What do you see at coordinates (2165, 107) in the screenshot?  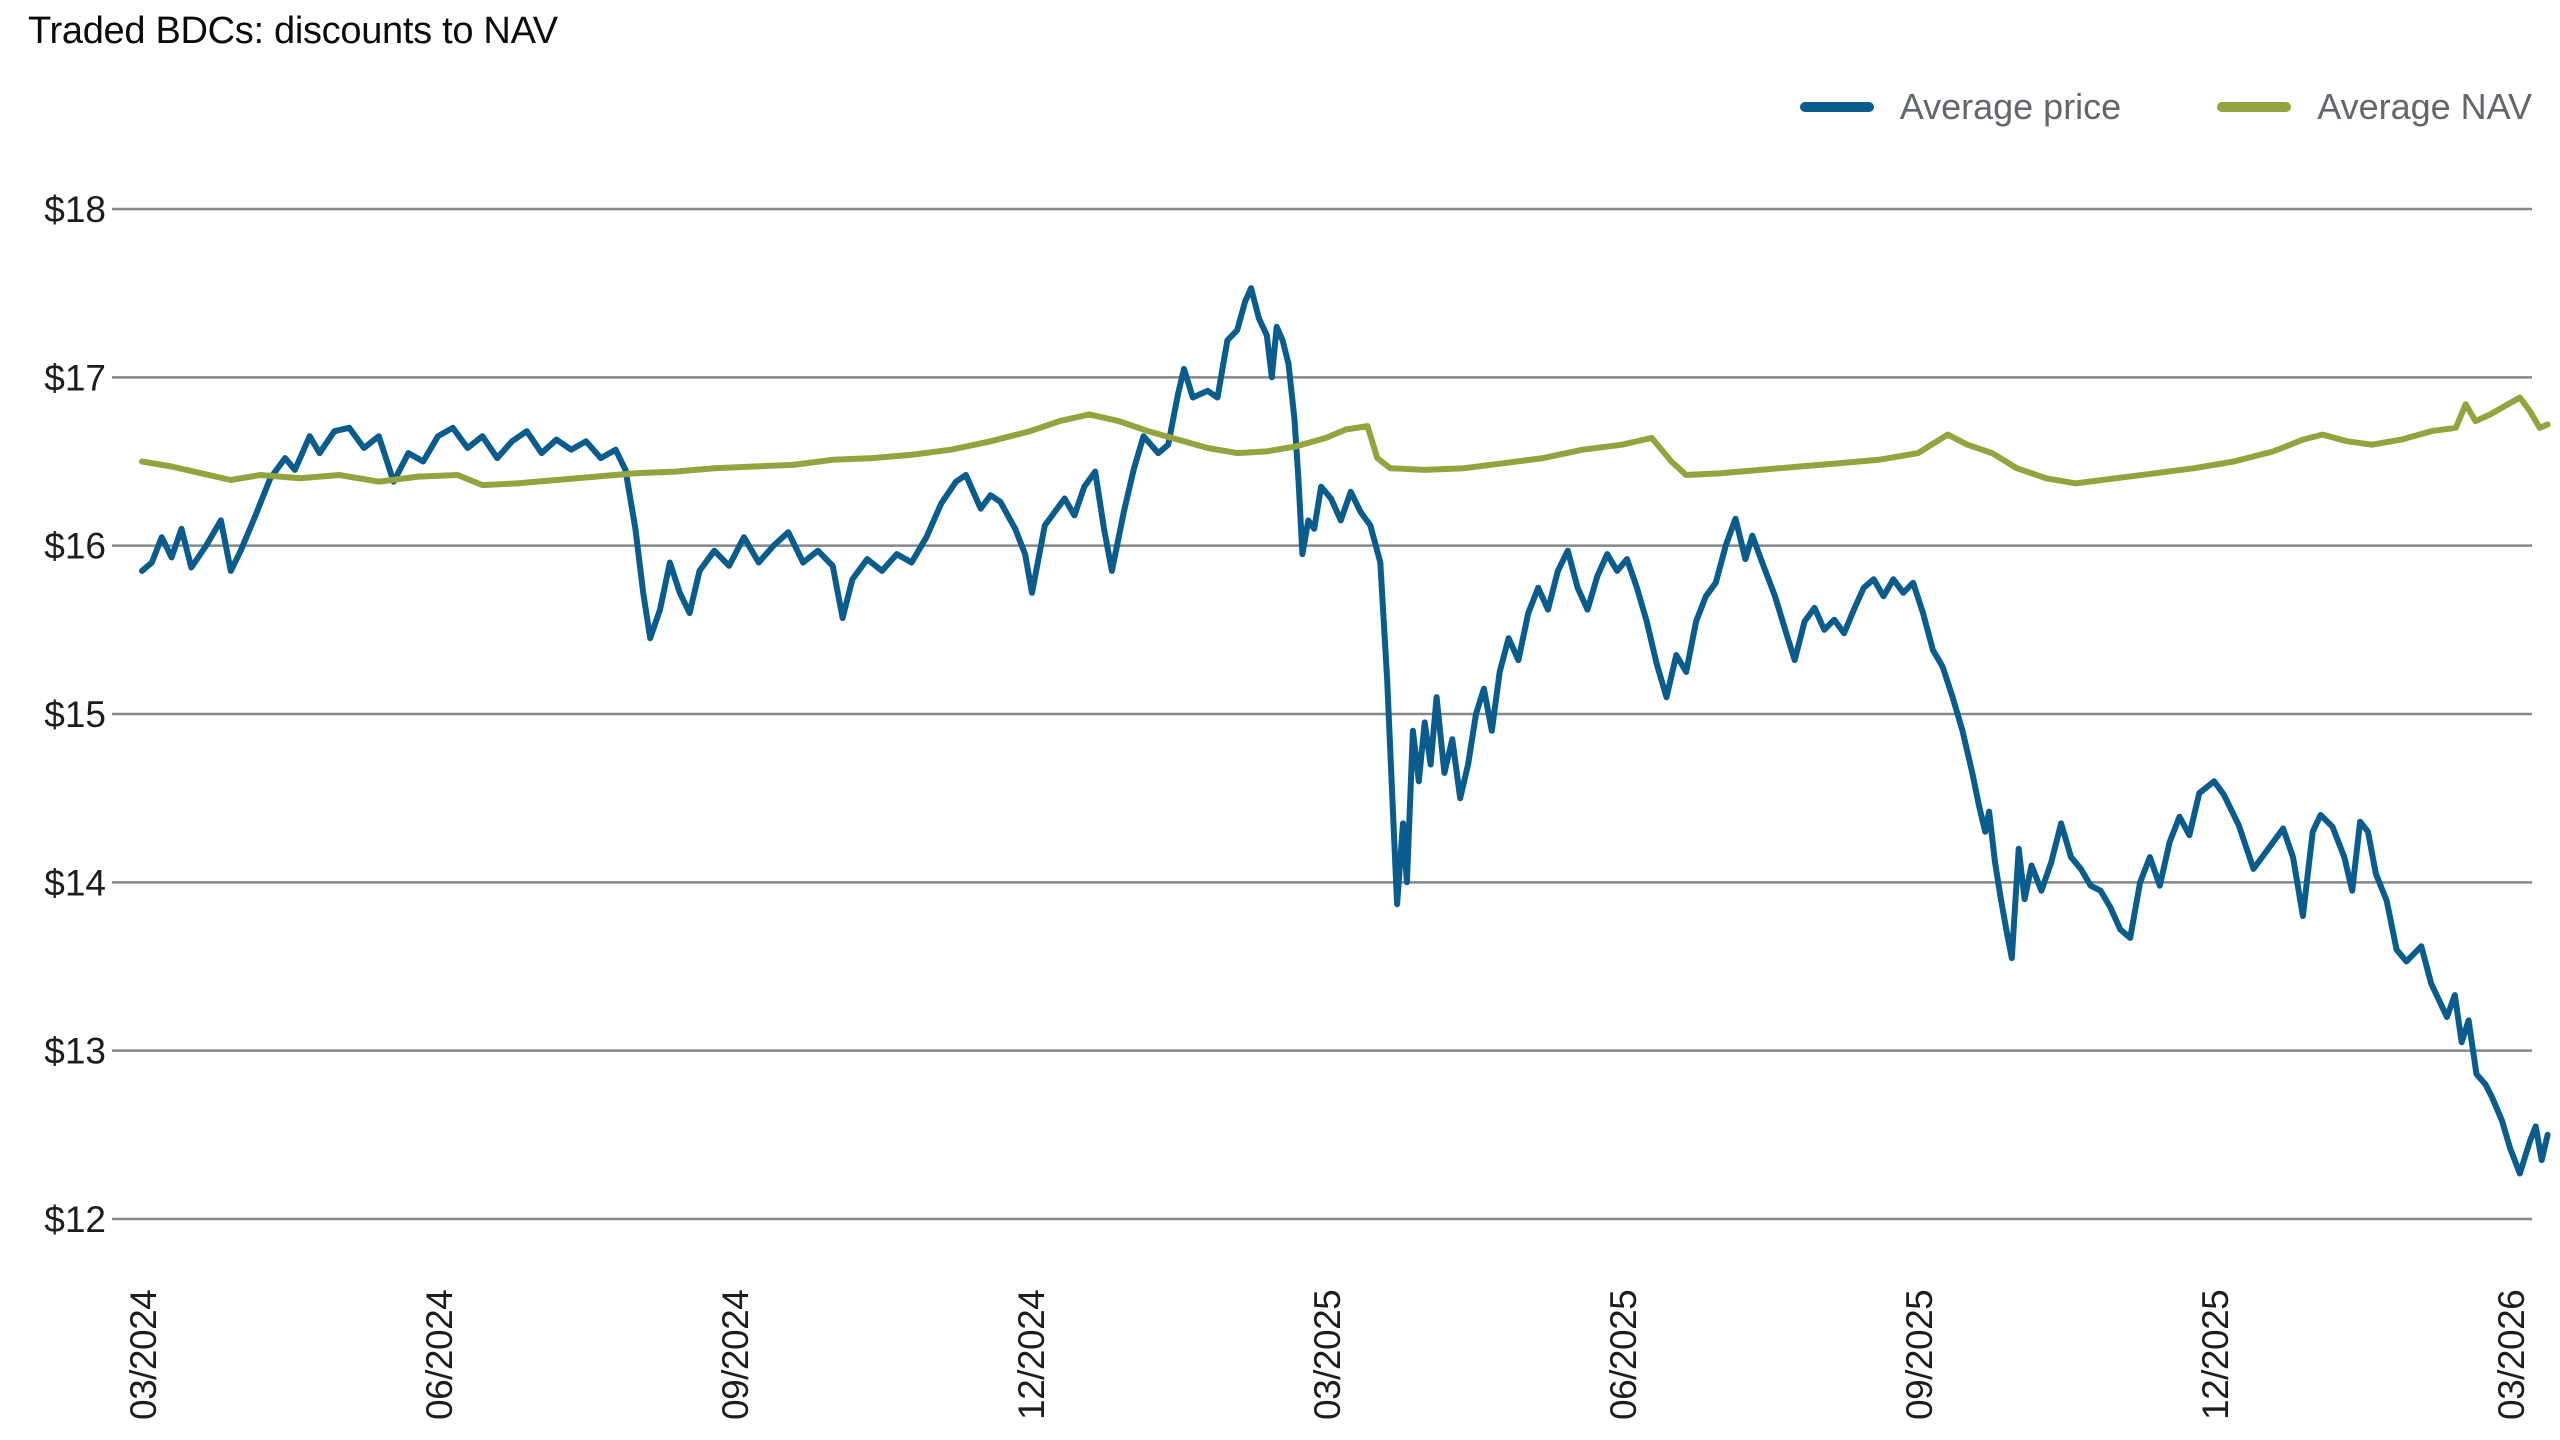 I see `legend: Average price Average NAV` at bounding box center [2165, 107].